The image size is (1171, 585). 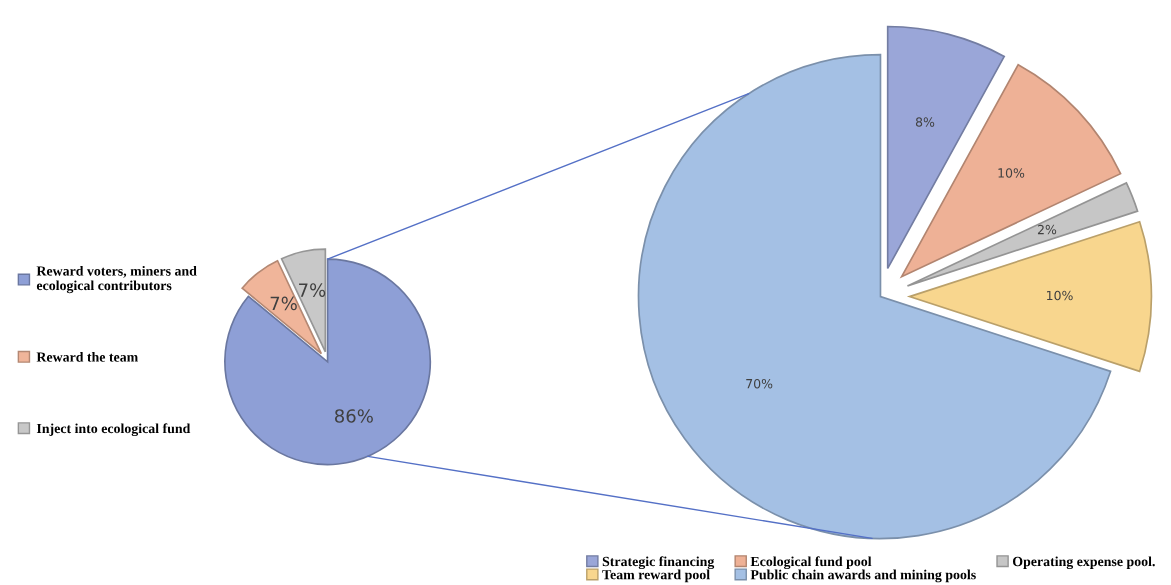 What do you see at coordinates (656, 576) in the screenshot?
I see `legend-label: Team reward pool` at bounding box center [656, 576].